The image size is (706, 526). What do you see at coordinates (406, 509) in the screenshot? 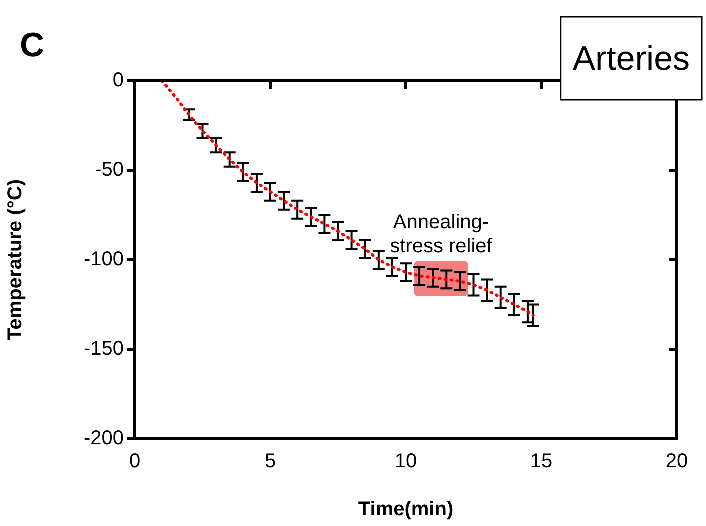
I see `x-axis-title: Time(min)` at bounding box center [406, 509].